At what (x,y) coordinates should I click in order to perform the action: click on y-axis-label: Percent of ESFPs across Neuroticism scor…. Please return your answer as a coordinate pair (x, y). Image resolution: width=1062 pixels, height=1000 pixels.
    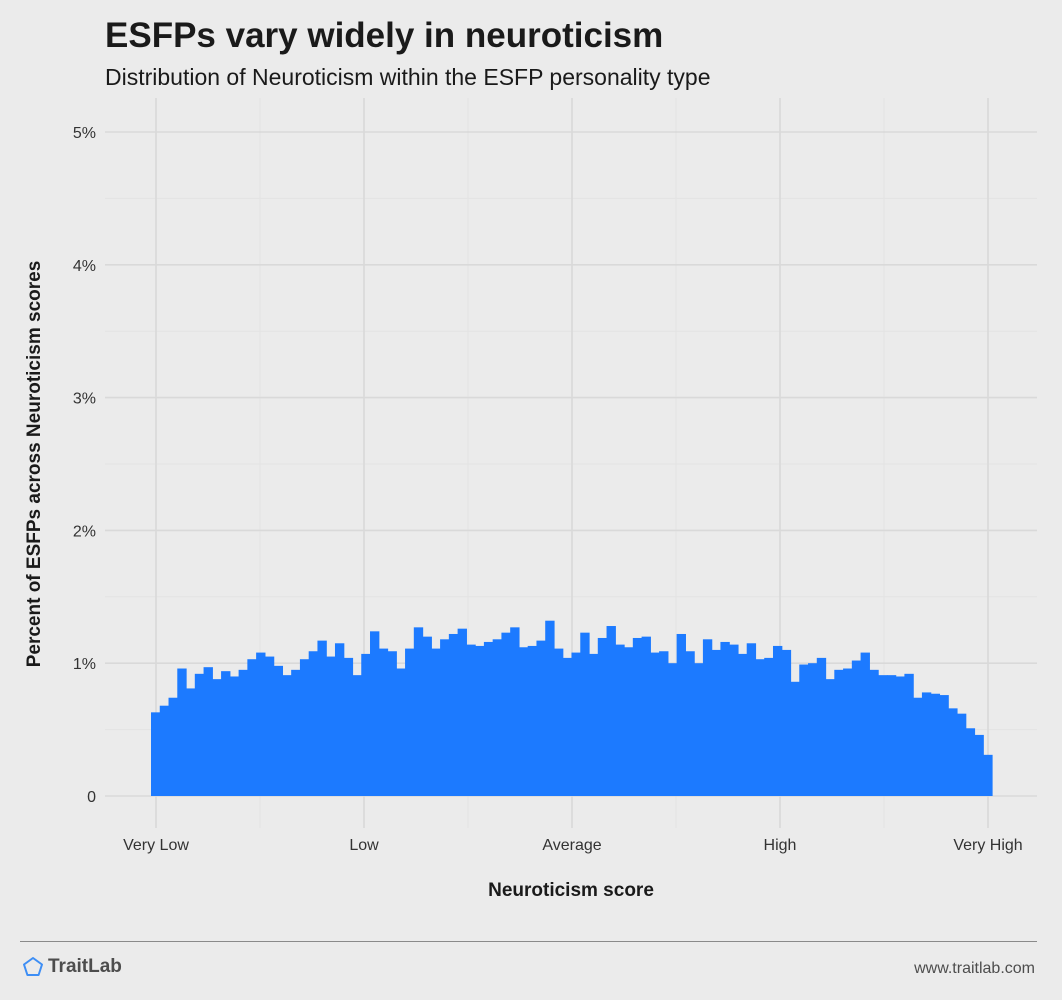
    Looking at the image, I should click on (34, 464).